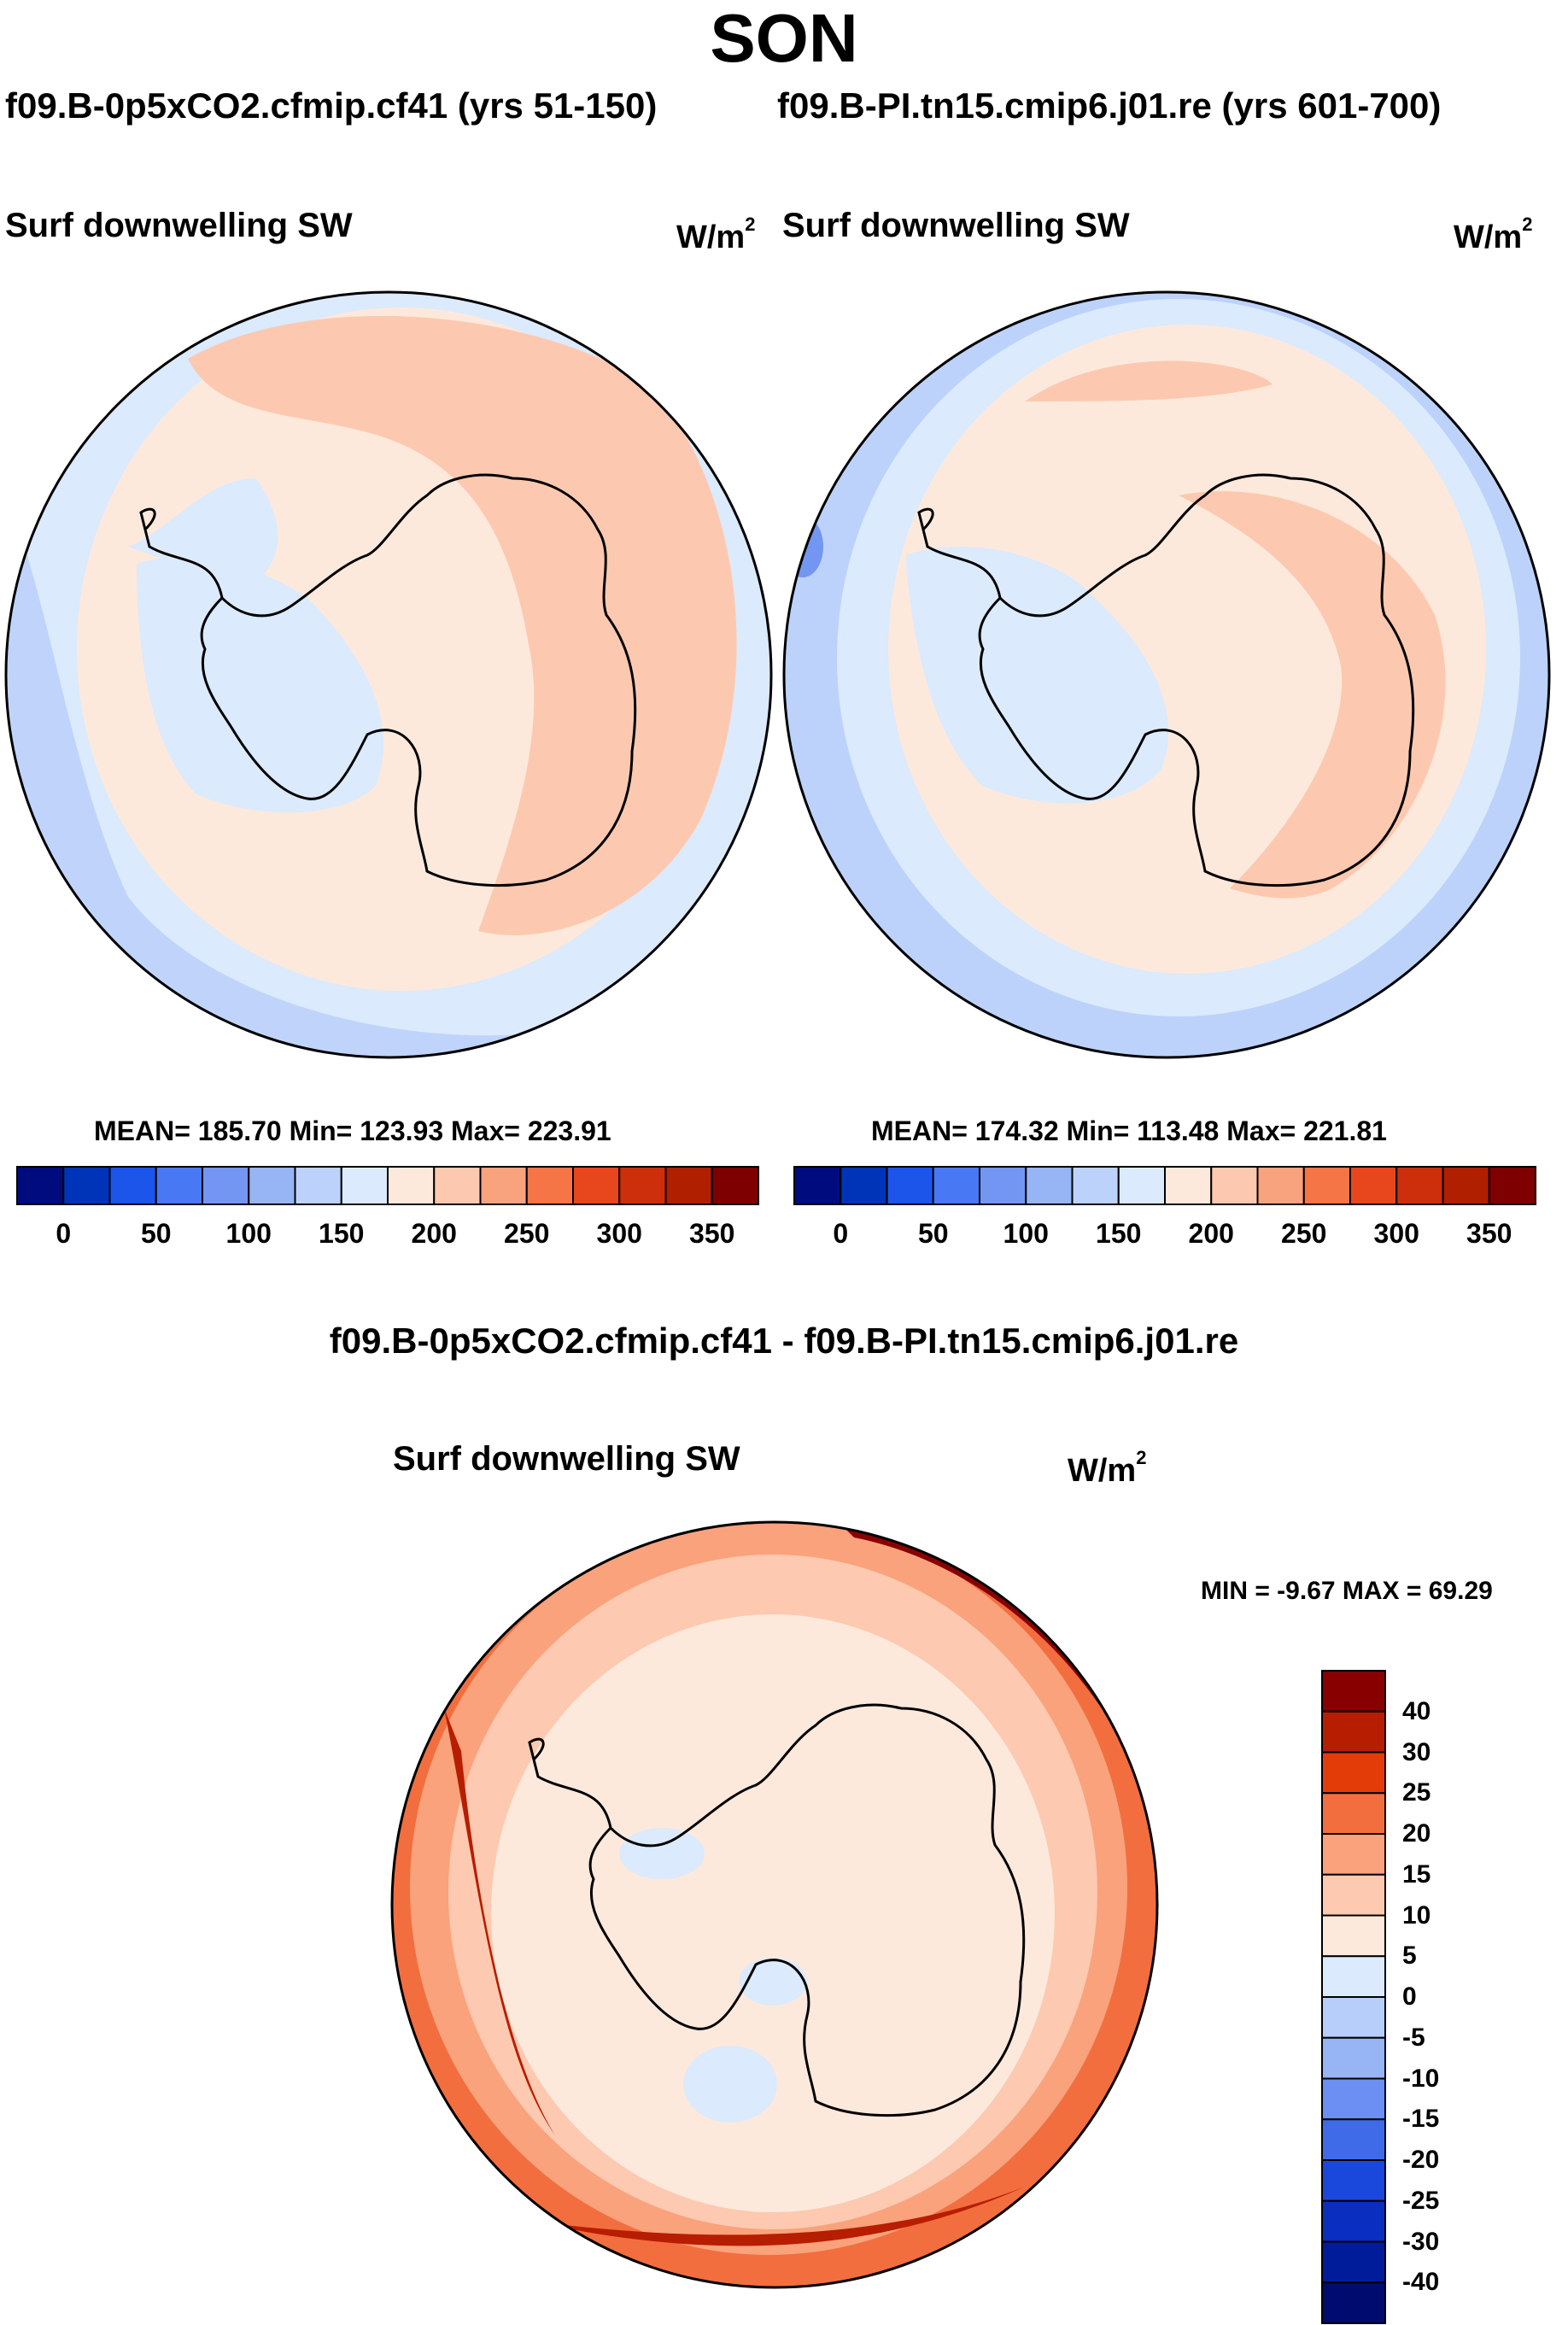  What do you see at coordinates (1493, 234) in the screenshot?
I see `panel-2-unit: W/m2` at bounding box center [1493, 234].